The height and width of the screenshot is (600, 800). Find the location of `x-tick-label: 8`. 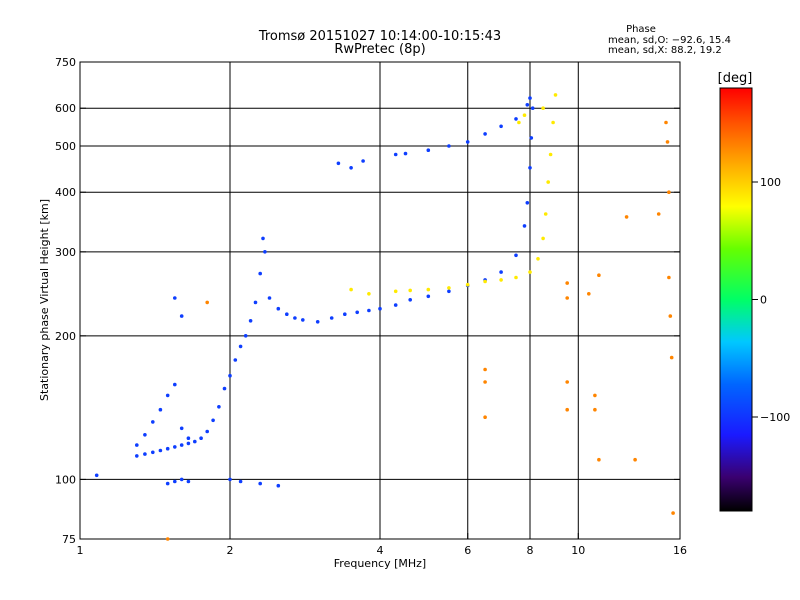

x-tick-label: 8 is located at coordinates (530, 550).